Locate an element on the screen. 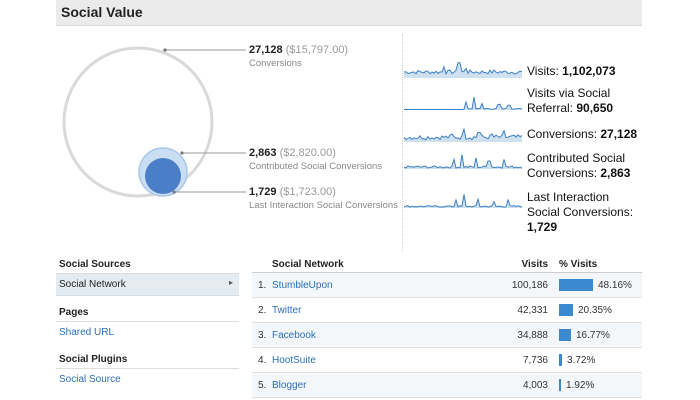 This screenshot has width=700, height=400. last-interaction-value: ($1,723.00) is located at coordinates (307, 192).